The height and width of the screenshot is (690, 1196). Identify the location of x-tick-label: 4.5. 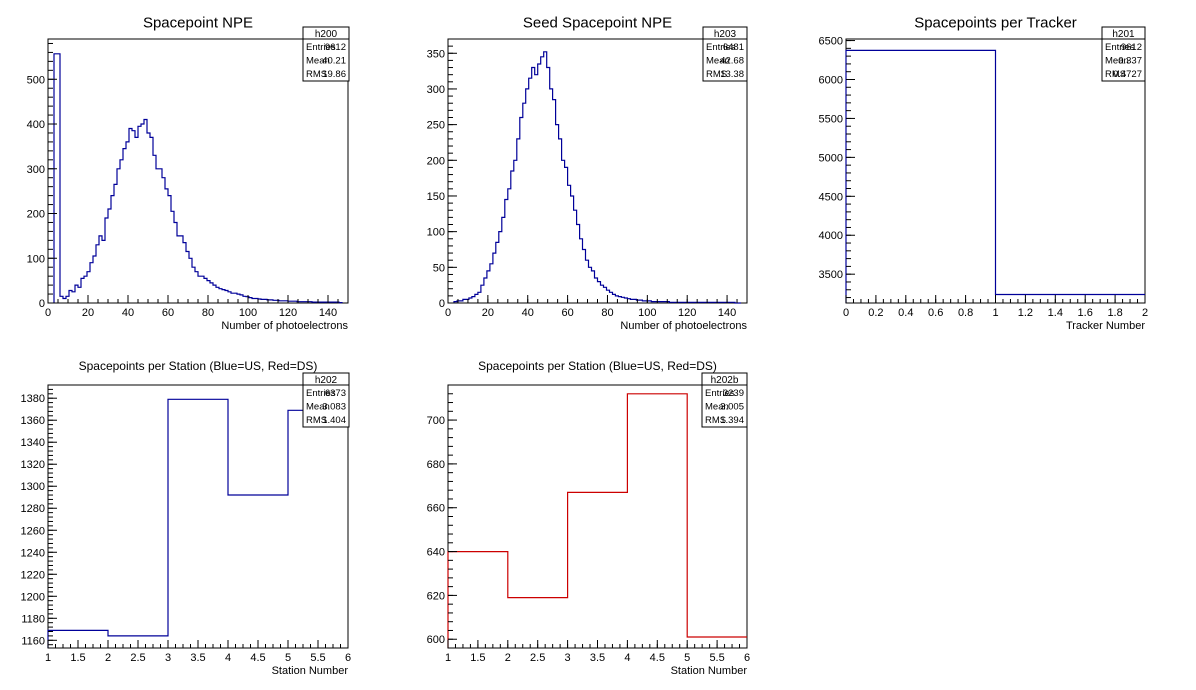
(657, 658).